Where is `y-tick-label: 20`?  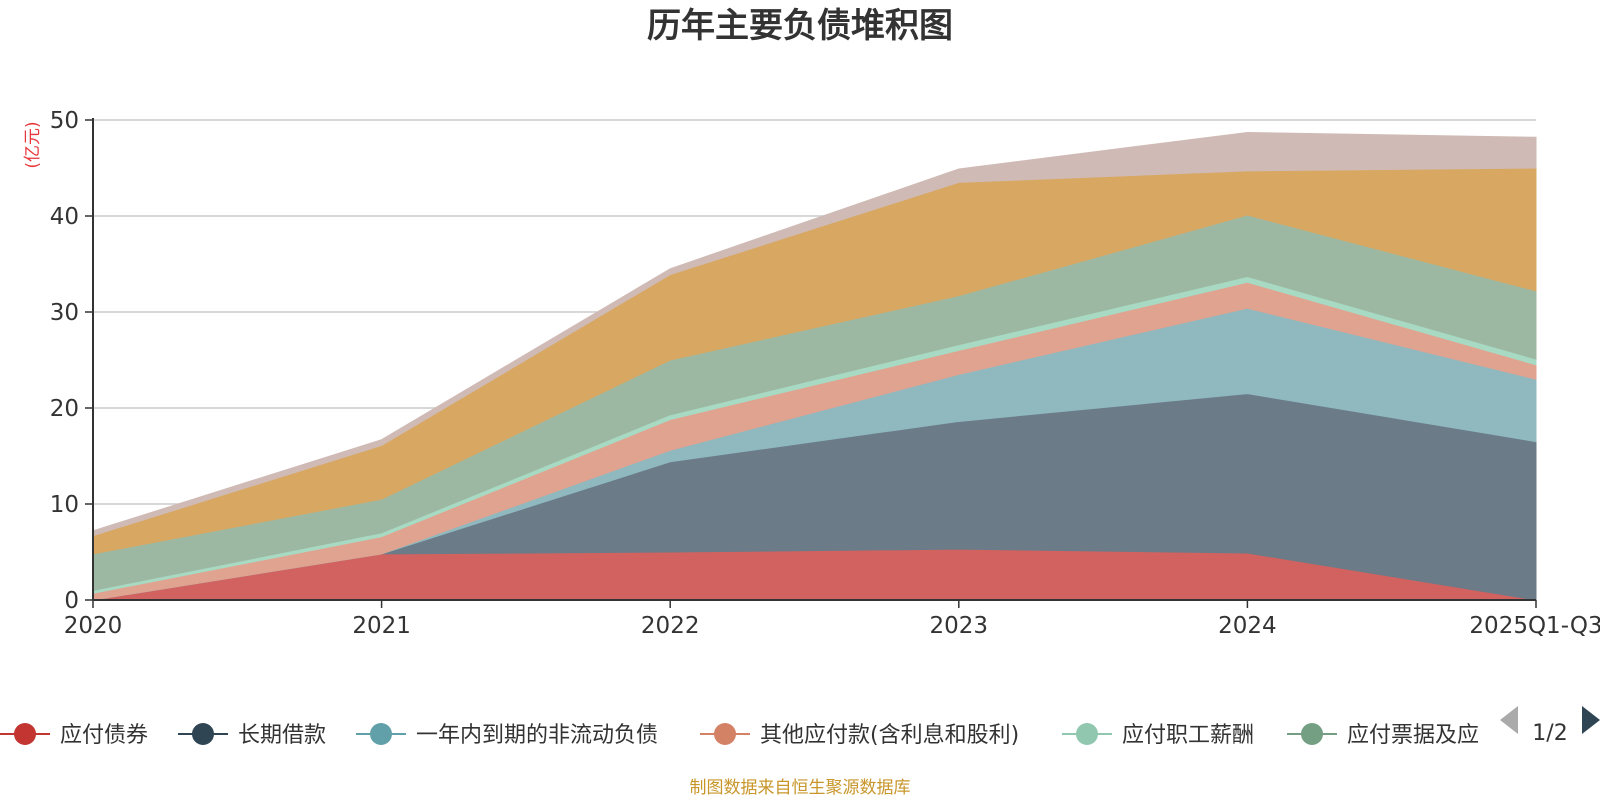
y-tick-label: 20 is located at coordinates (64, 409).